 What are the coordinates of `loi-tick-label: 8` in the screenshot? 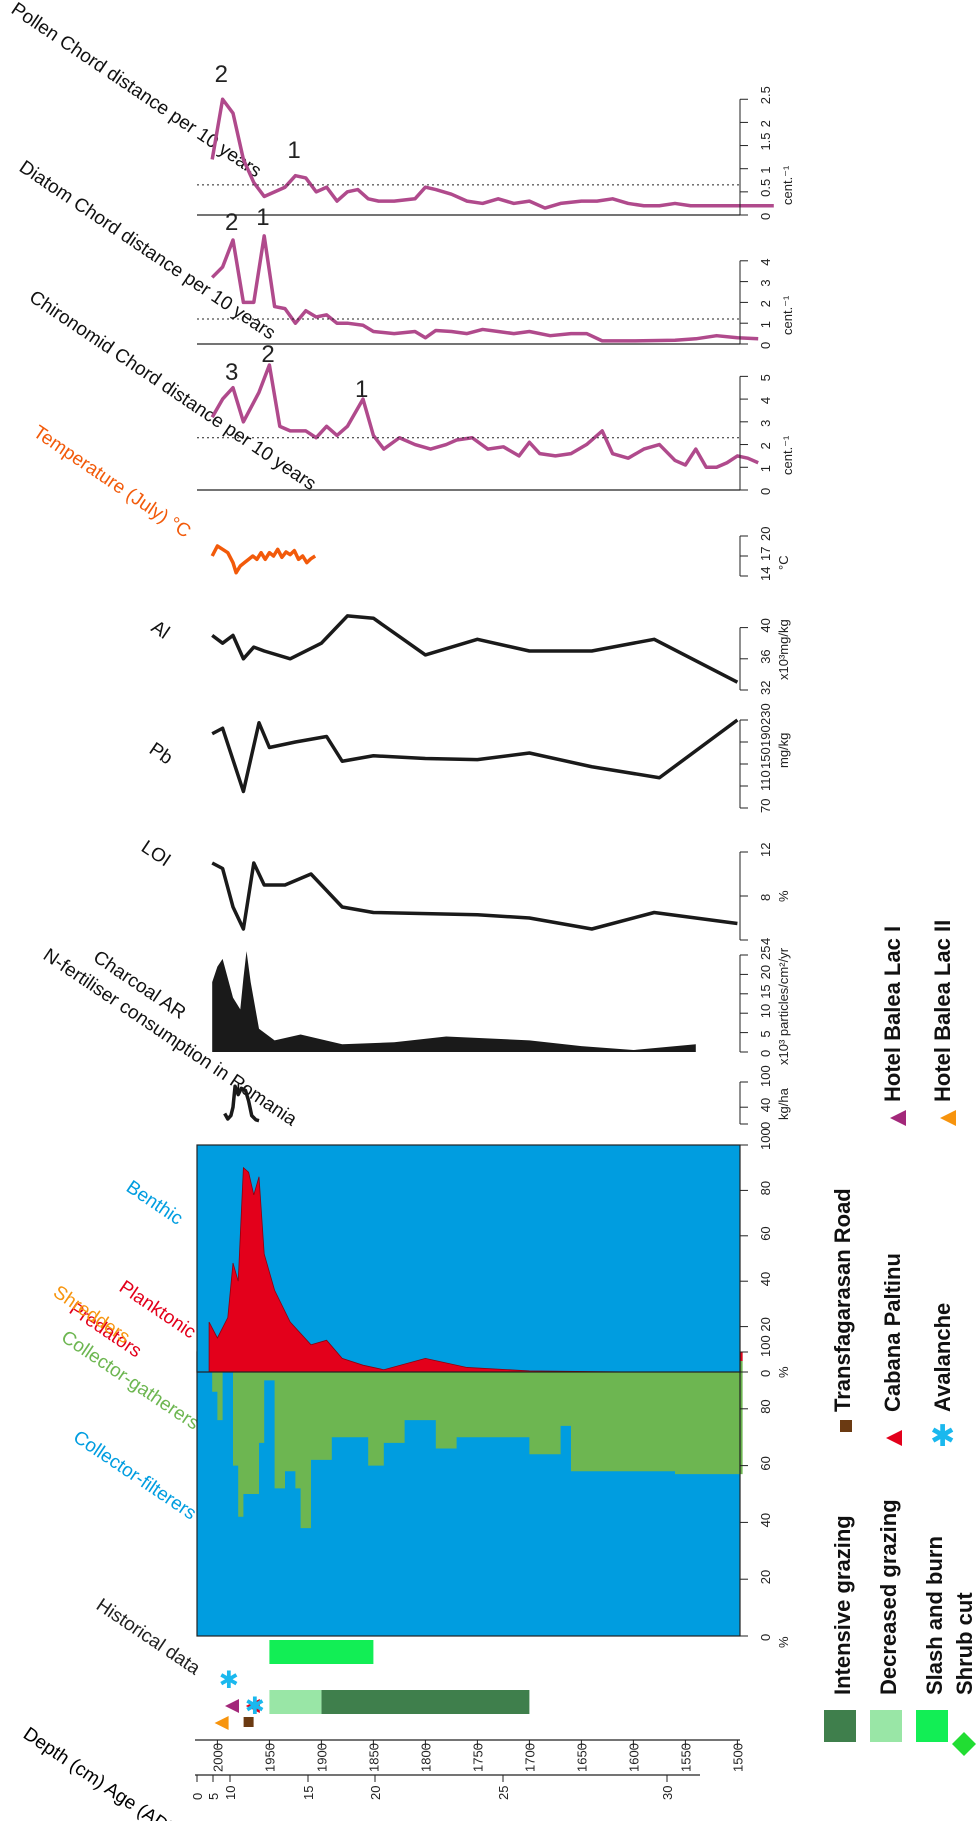 It's located at (765, 897).